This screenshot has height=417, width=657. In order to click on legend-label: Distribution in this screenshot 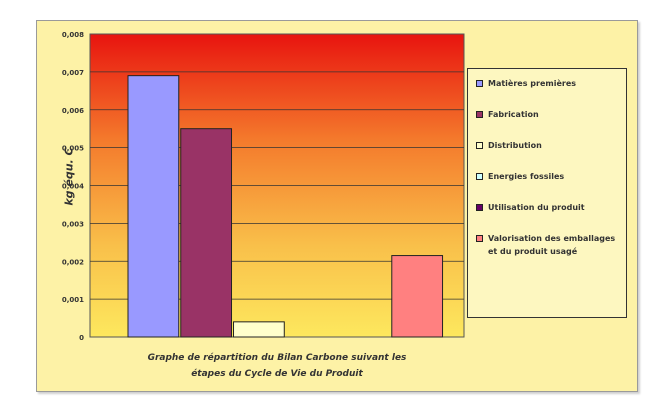, I will do `click(515, 145)`.